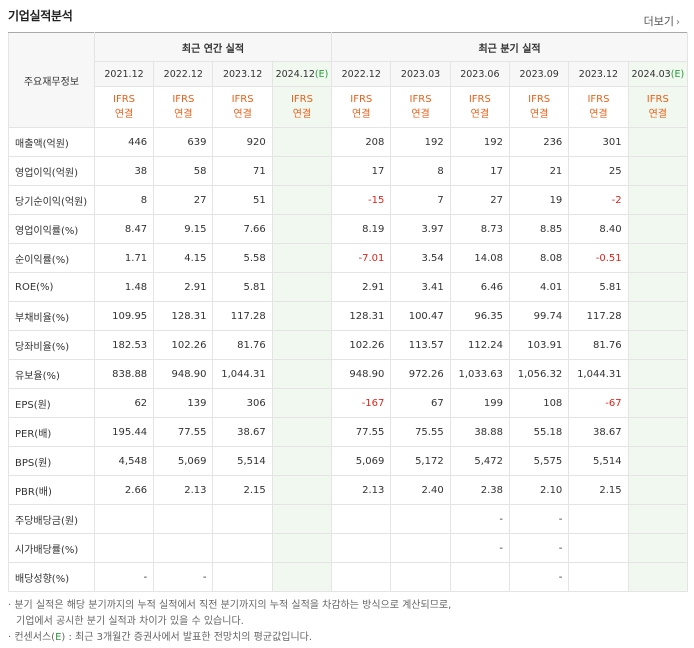 This screenshot has height=648, width=694. I want to click on quarter-value: -7.01, so click(361, 258).